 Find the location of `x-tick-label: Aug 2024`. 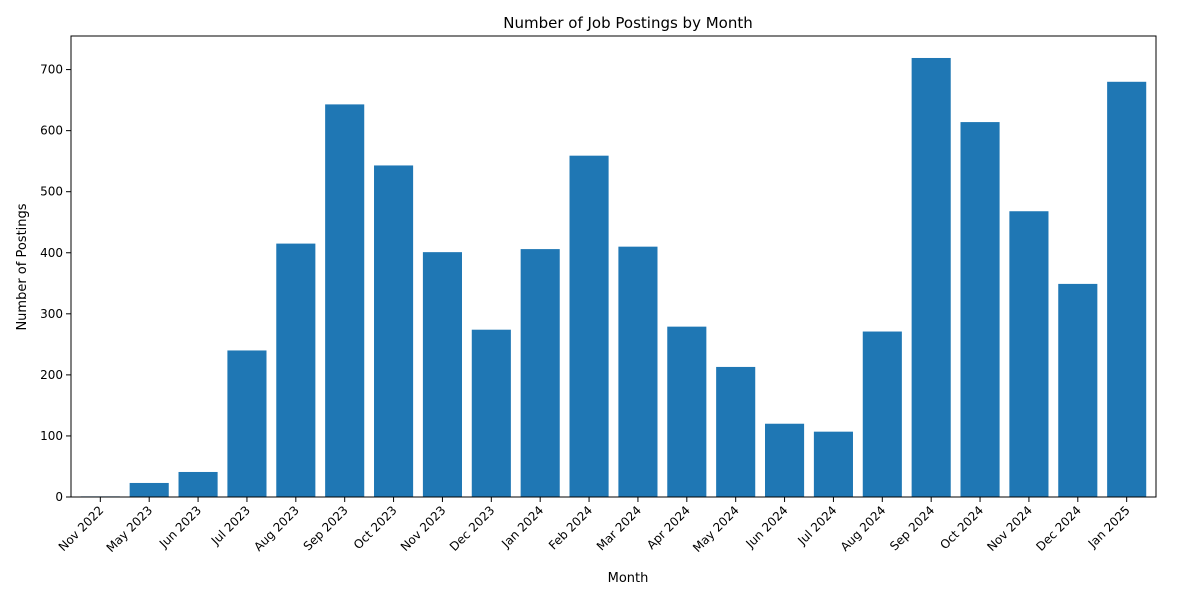

x-tick-label: Aug 2024 is located at coordinates (863, 528).